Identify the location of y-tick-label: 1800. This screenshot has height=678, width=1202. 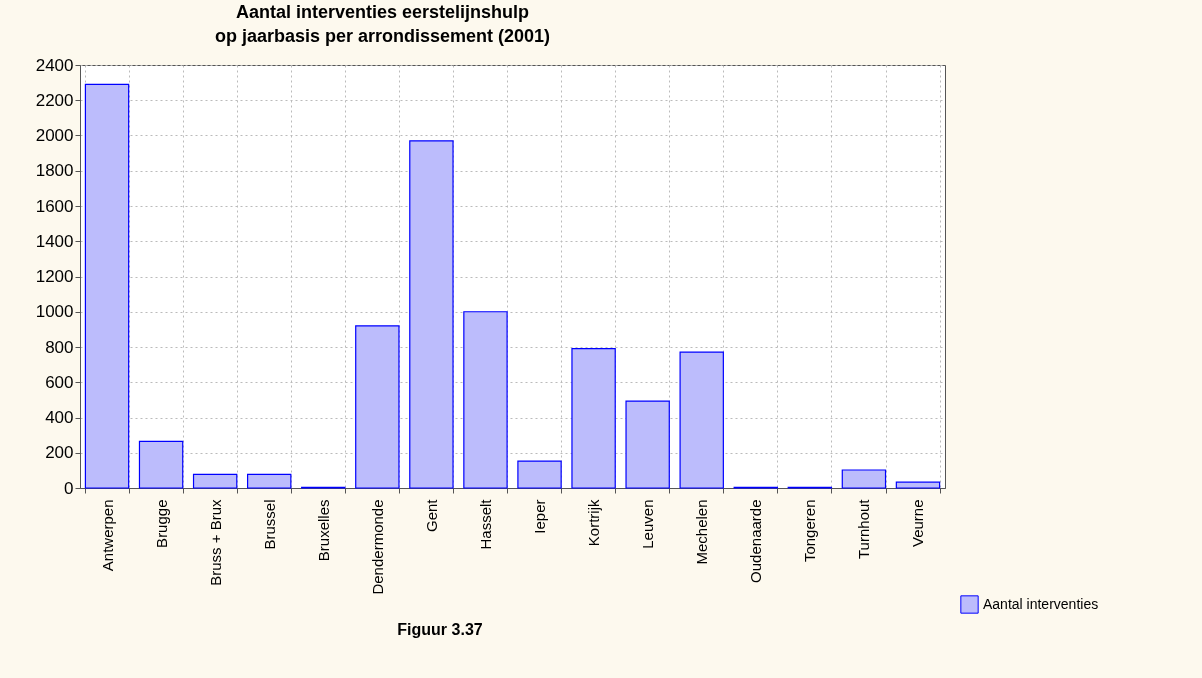
(54, 171).